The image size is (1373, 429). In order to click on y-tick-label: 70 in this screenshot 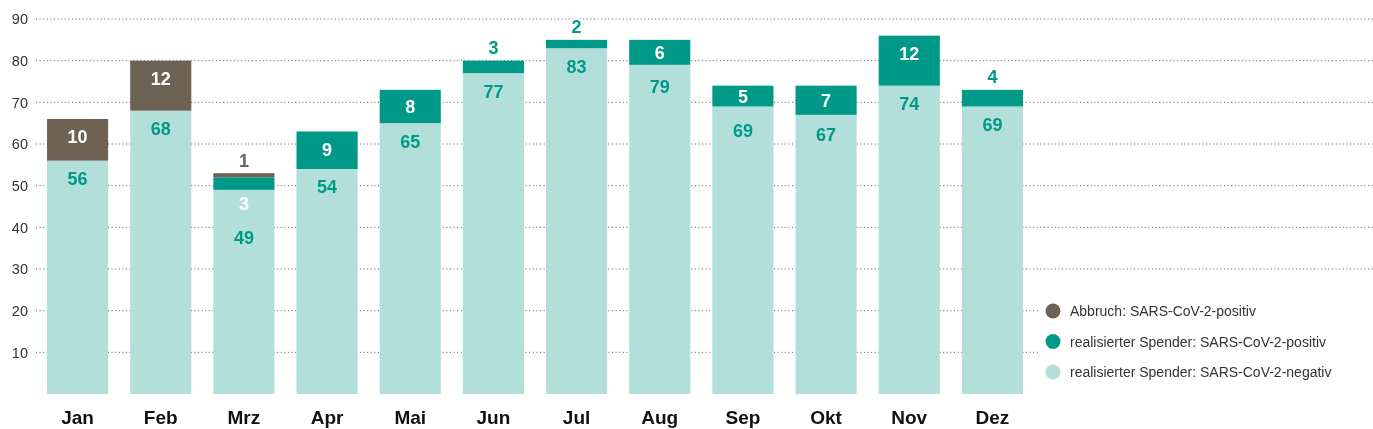, I will do `click(19, 102)`.